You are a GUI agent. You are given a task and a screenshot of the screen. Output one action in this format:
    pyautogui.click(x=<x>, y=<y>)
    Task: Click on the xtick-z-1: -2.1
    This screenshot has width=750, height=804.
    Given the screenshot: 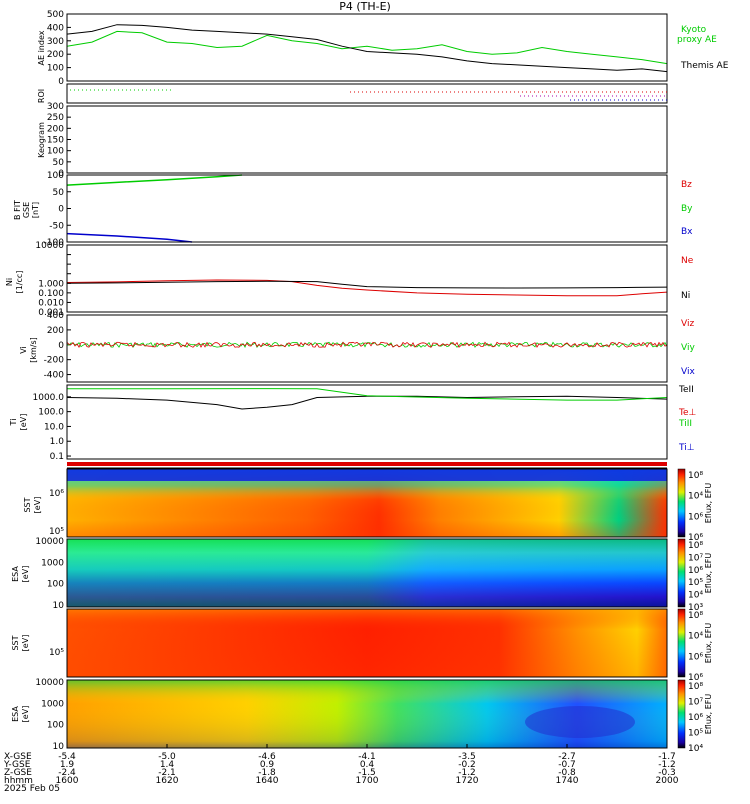 What is the action you would take?
    pyautogui.click(x=167, y=773)
    